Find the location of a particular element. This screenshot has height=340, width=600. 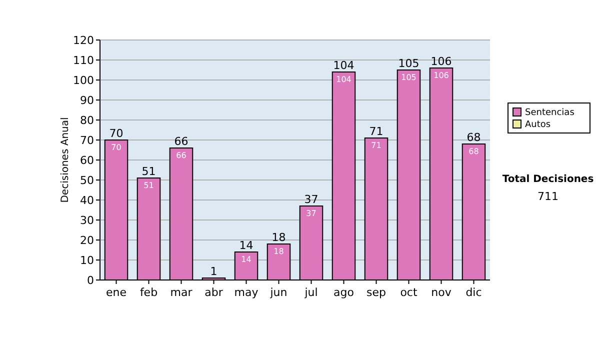

x-tick-label: jul is located at coordinates (311, 292).